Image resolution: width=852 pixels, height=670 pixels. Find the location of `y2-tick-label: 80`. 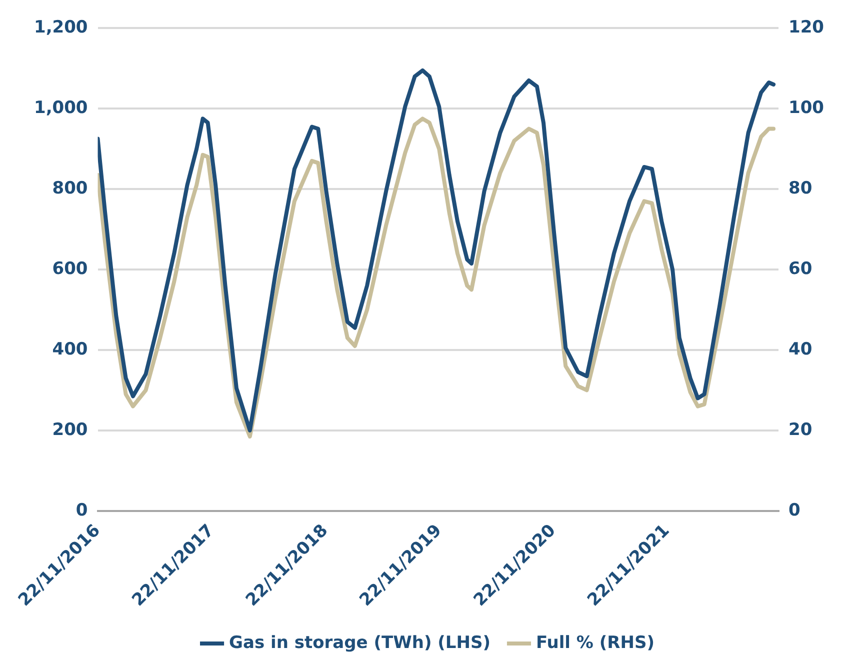

y2-tick-label: 80 is located at coordinates (800, 188).